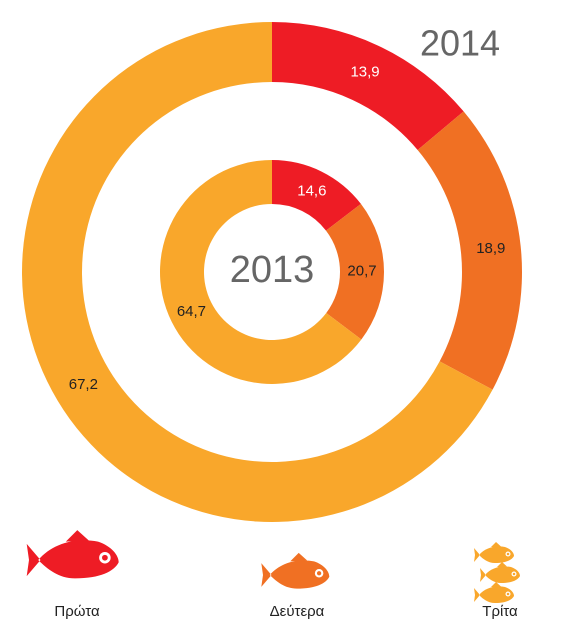 The width and height of the screenshot is (581, 635). I want to click on outer-ring-title: 2014, so click(460, 43).